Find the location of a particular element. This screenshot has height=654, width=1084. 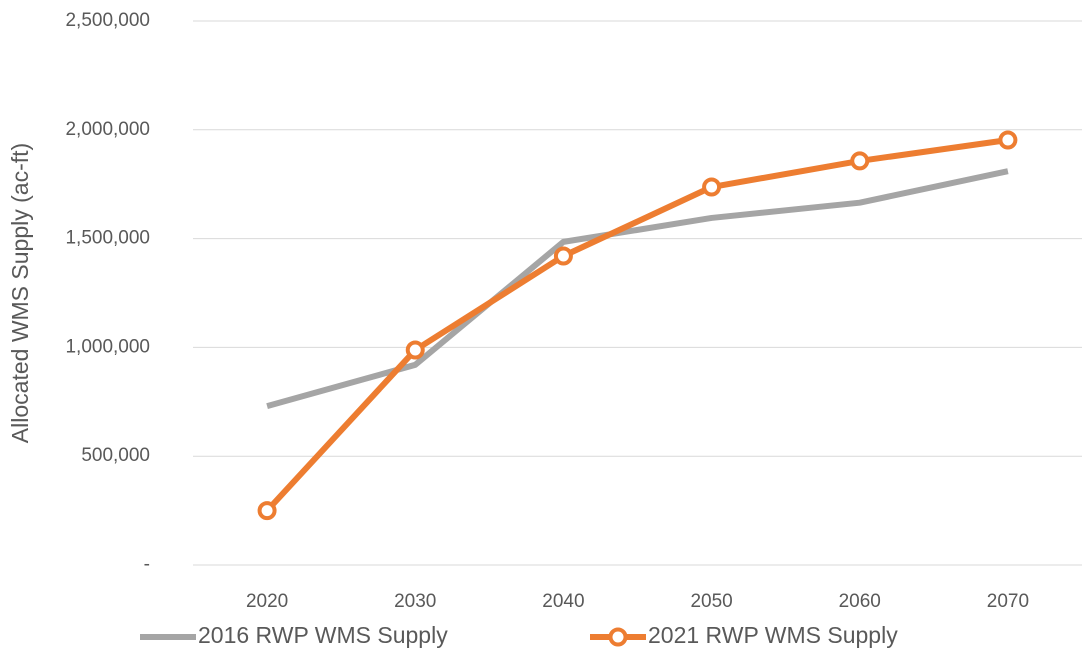

x-tick-label: 2030 is located at coordinates (415, 601).